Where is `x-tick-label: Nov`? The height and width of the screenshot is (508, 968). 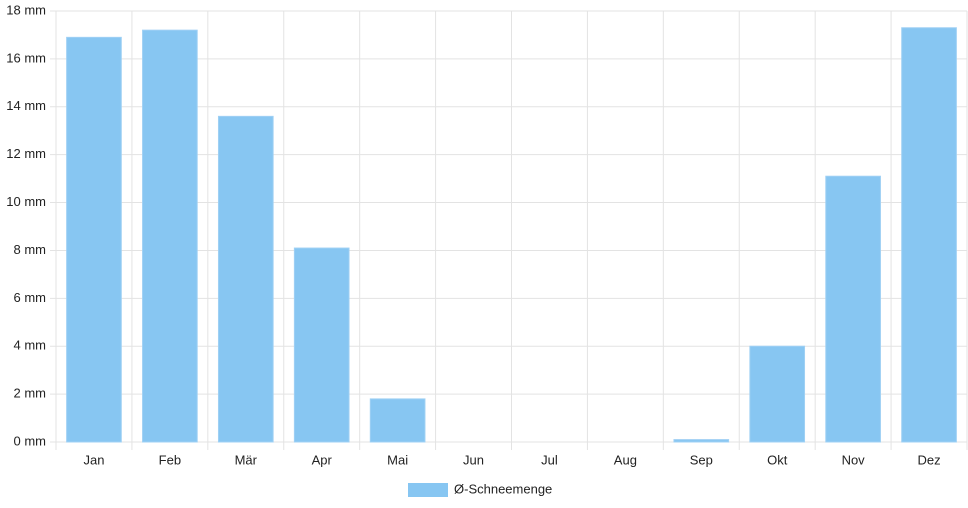
x-tick-label: Nov is located at coordinates (854, 459).